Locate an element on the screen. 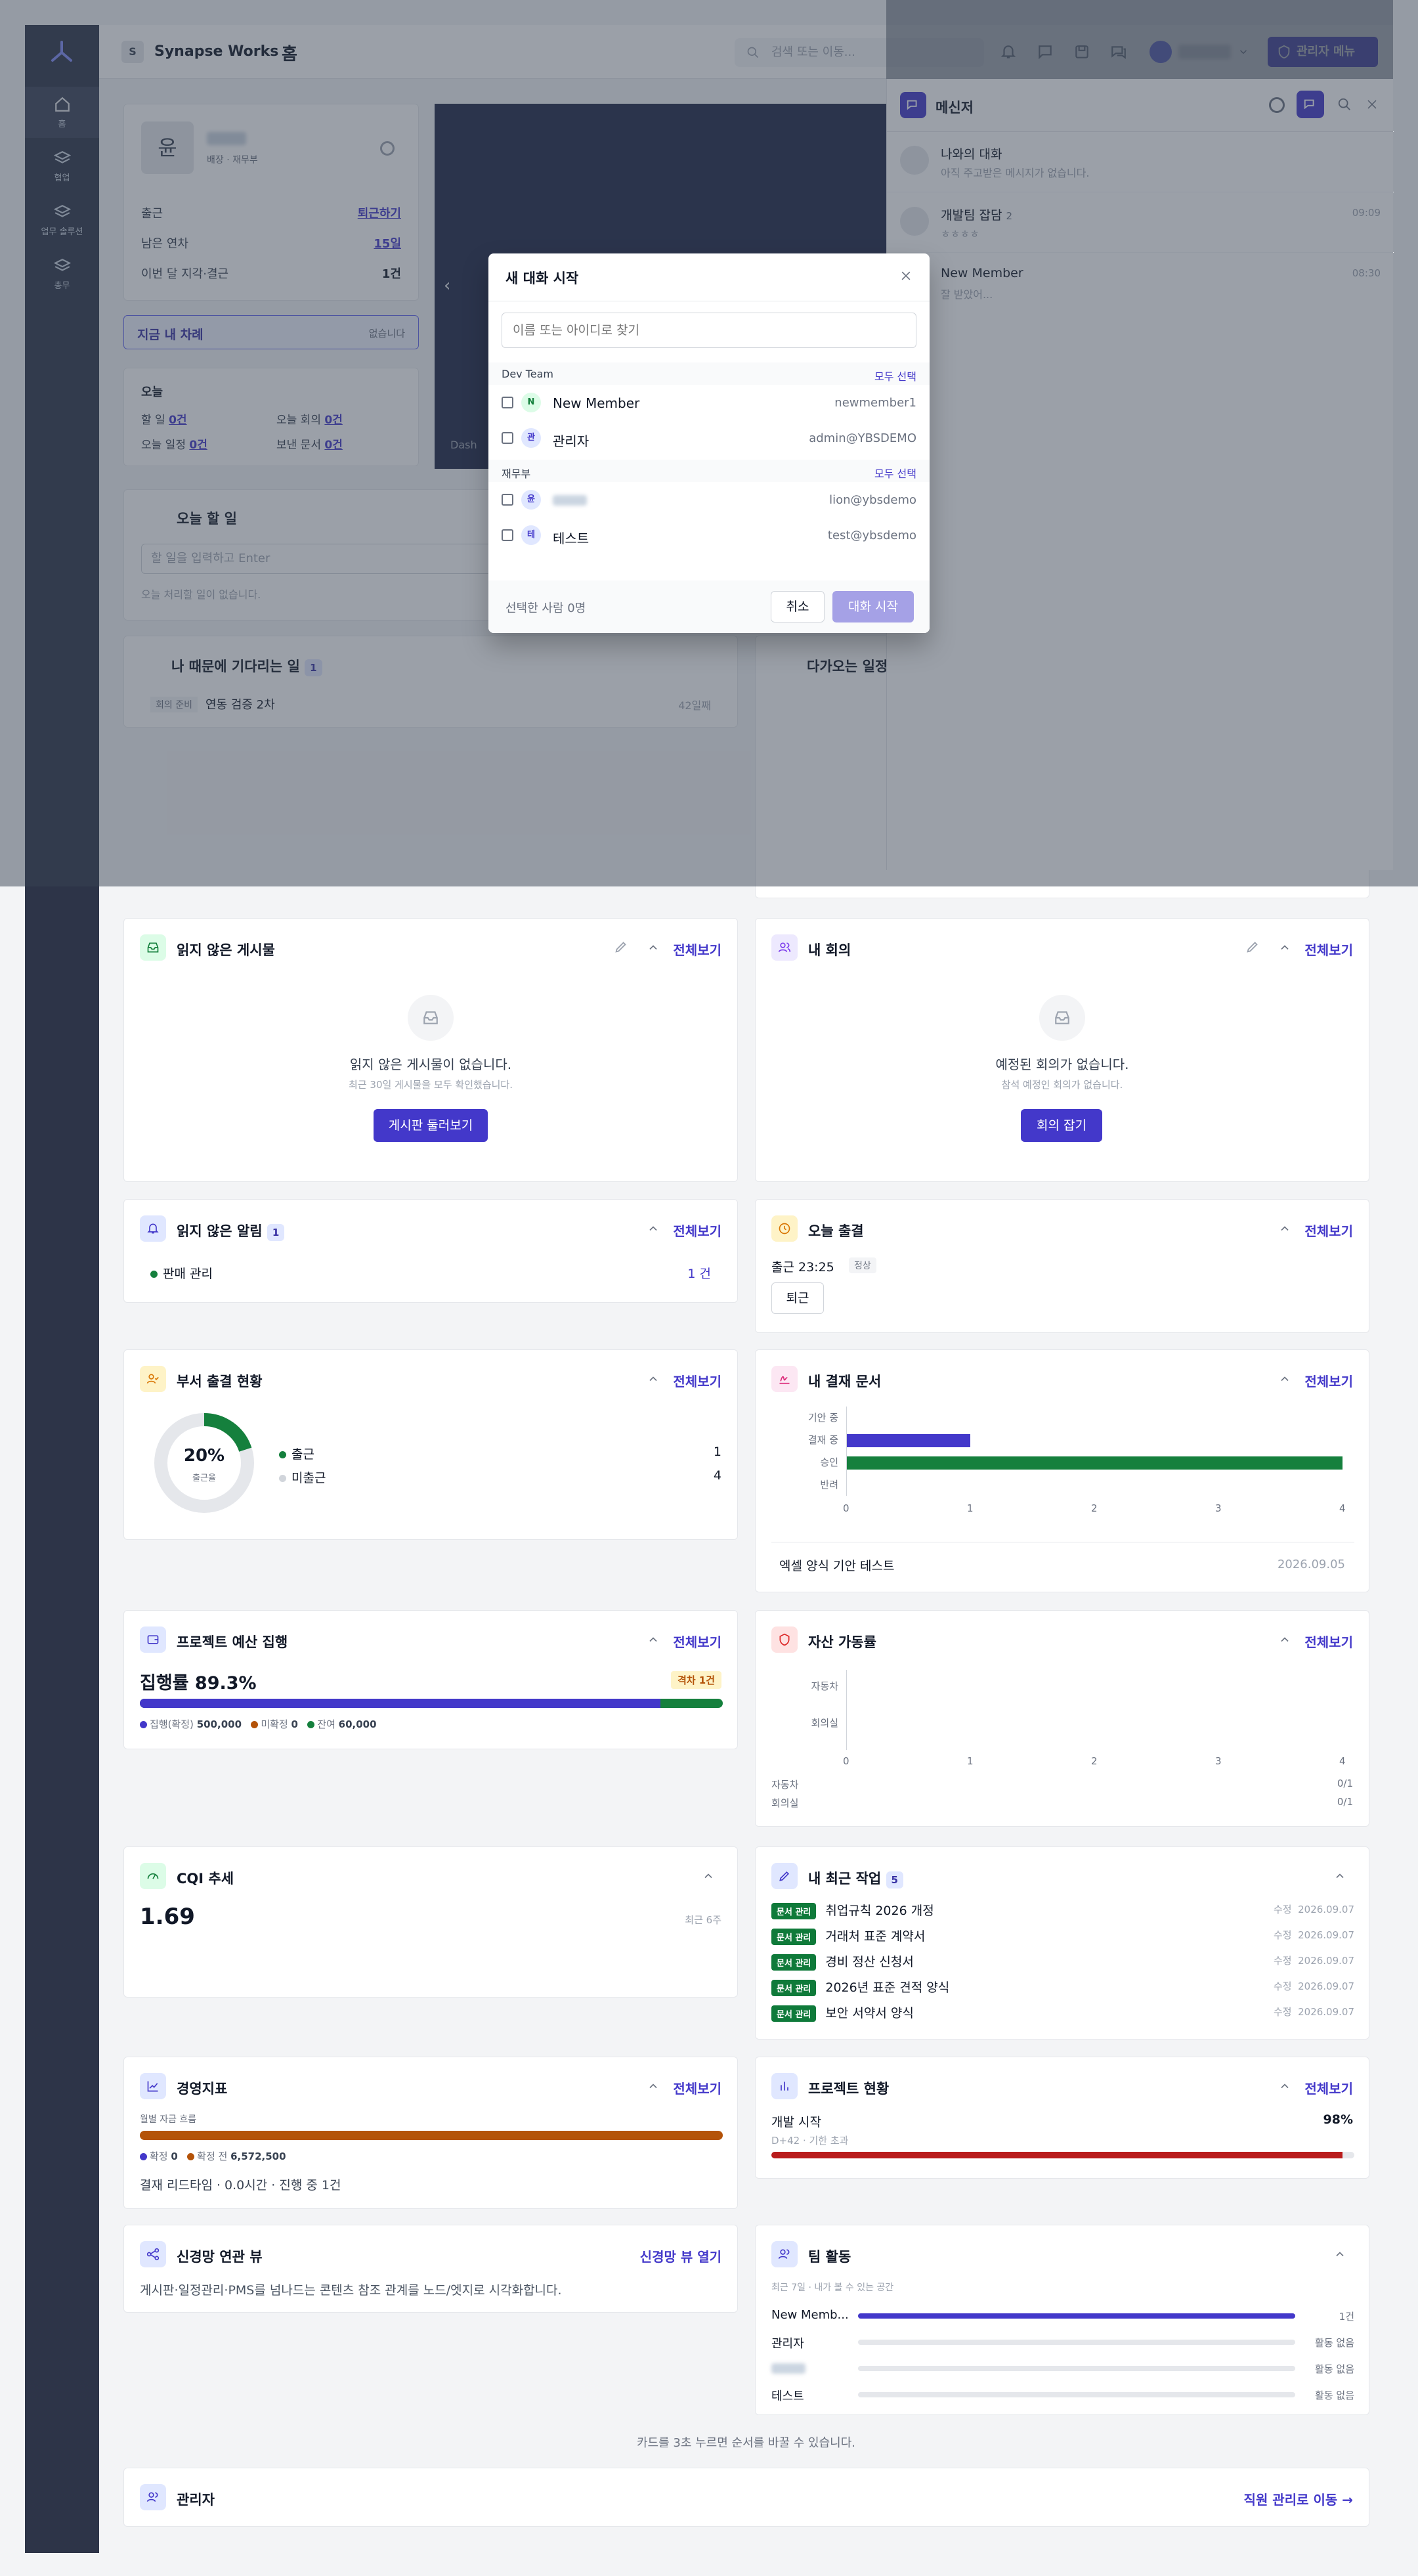  approval-chart: 기안 중 결재 중 승인 반려 0 1 2 3 4 is located at coordinates (1063, 1442).